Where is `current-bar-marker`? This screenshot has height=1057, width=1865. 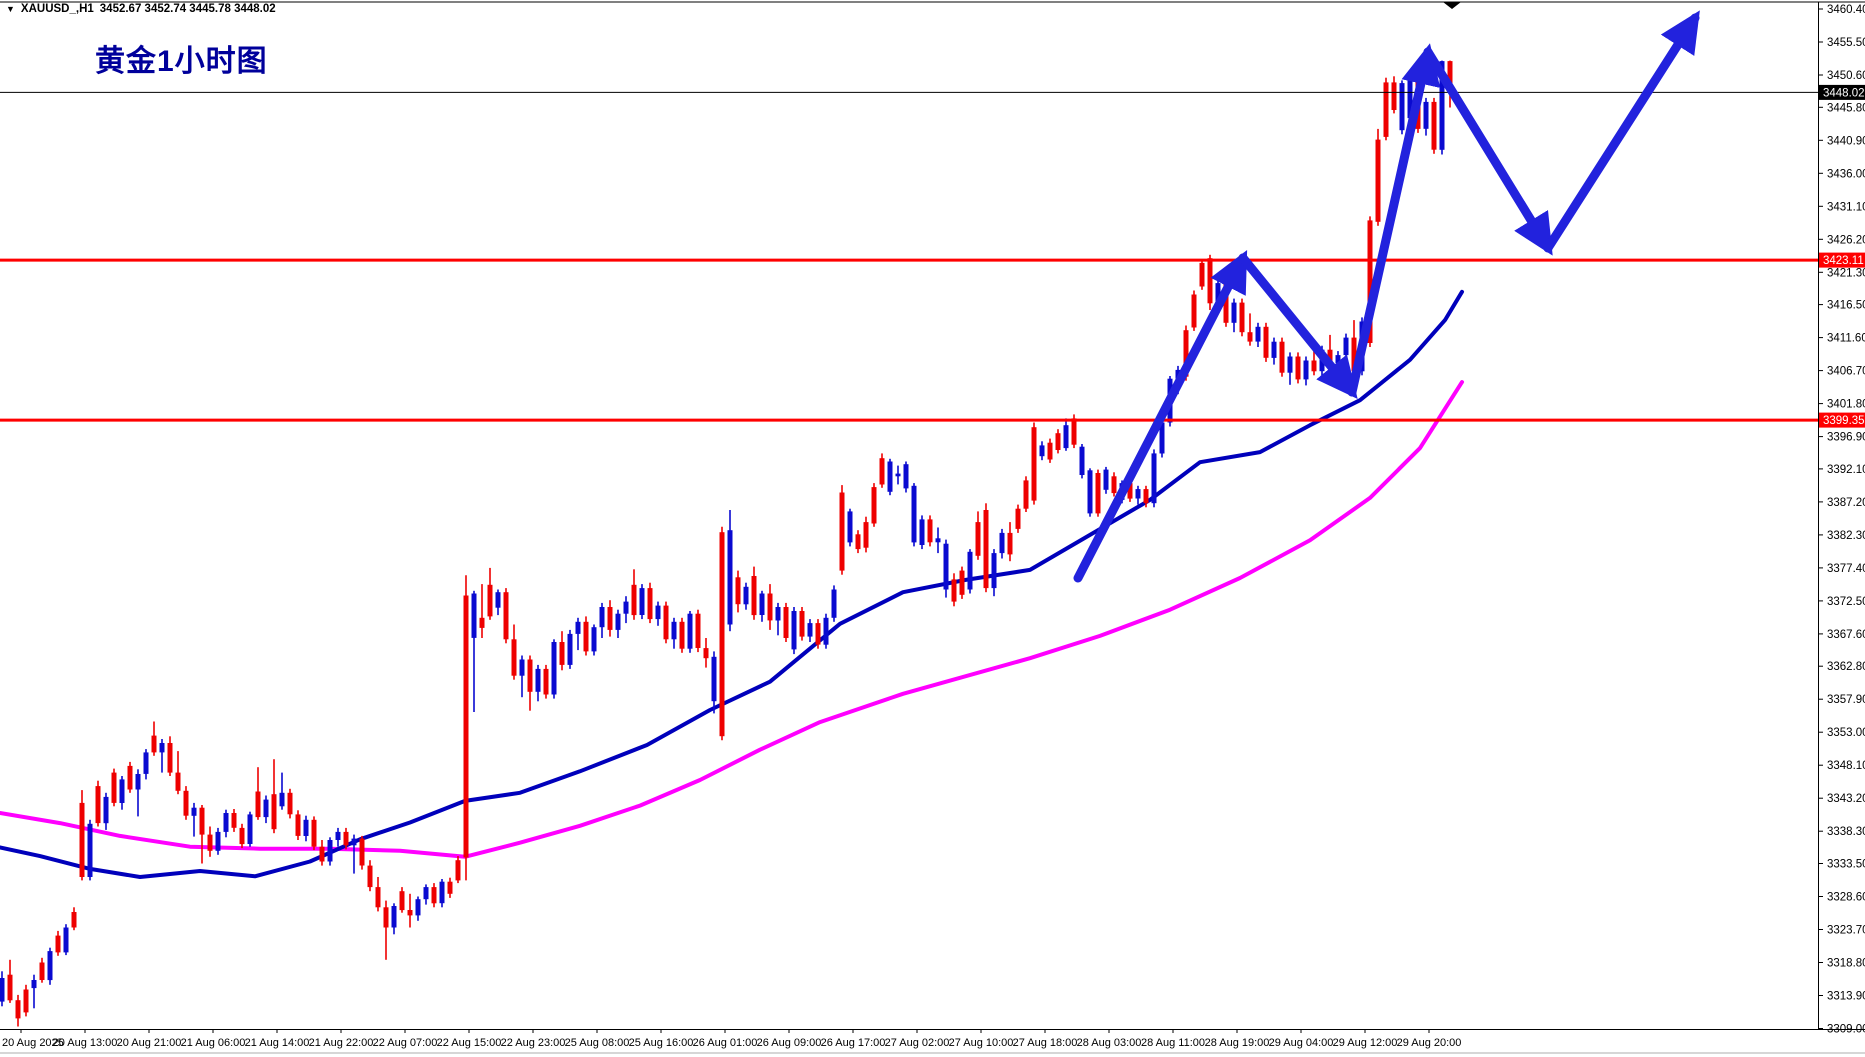
current-bar-marker is located at coordinates (1452, 5).